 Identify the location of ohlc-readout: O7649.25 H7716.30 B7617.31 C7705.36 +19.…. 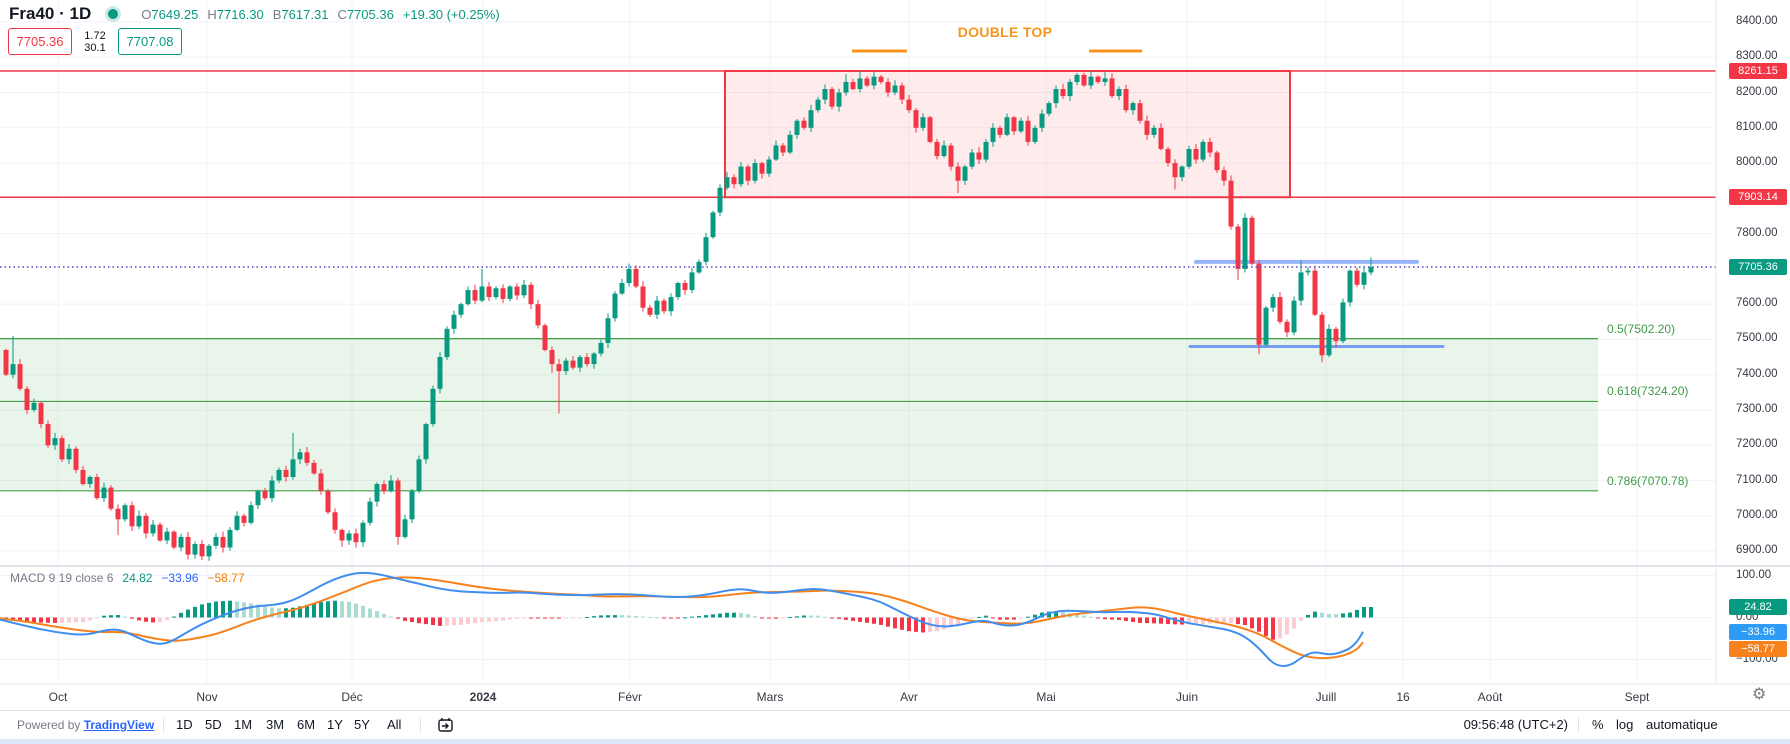
(320, 14).